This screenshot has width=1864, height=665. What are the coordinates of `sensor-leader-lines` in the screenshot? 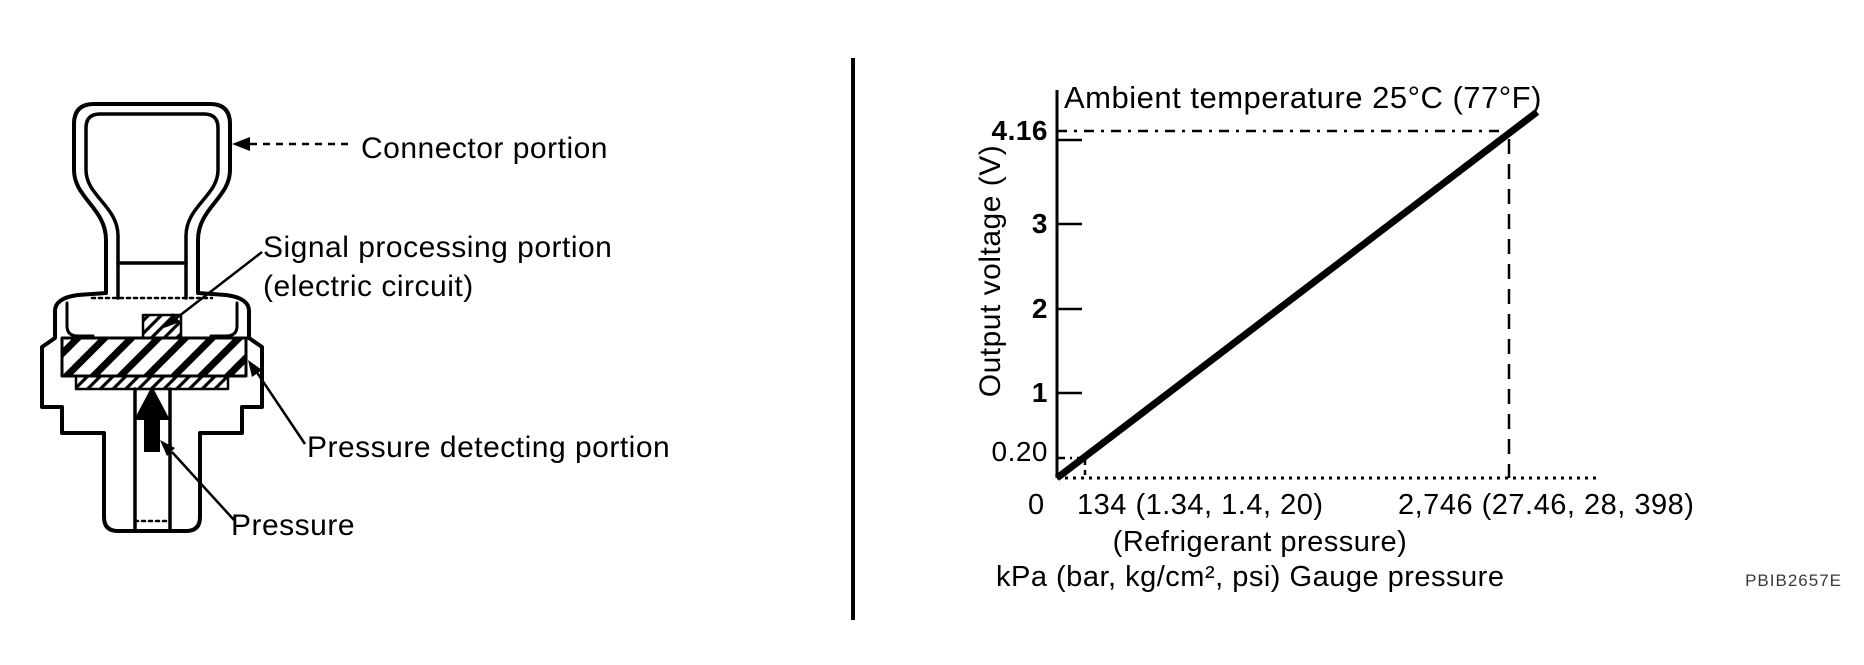 It's located at (256, 329).